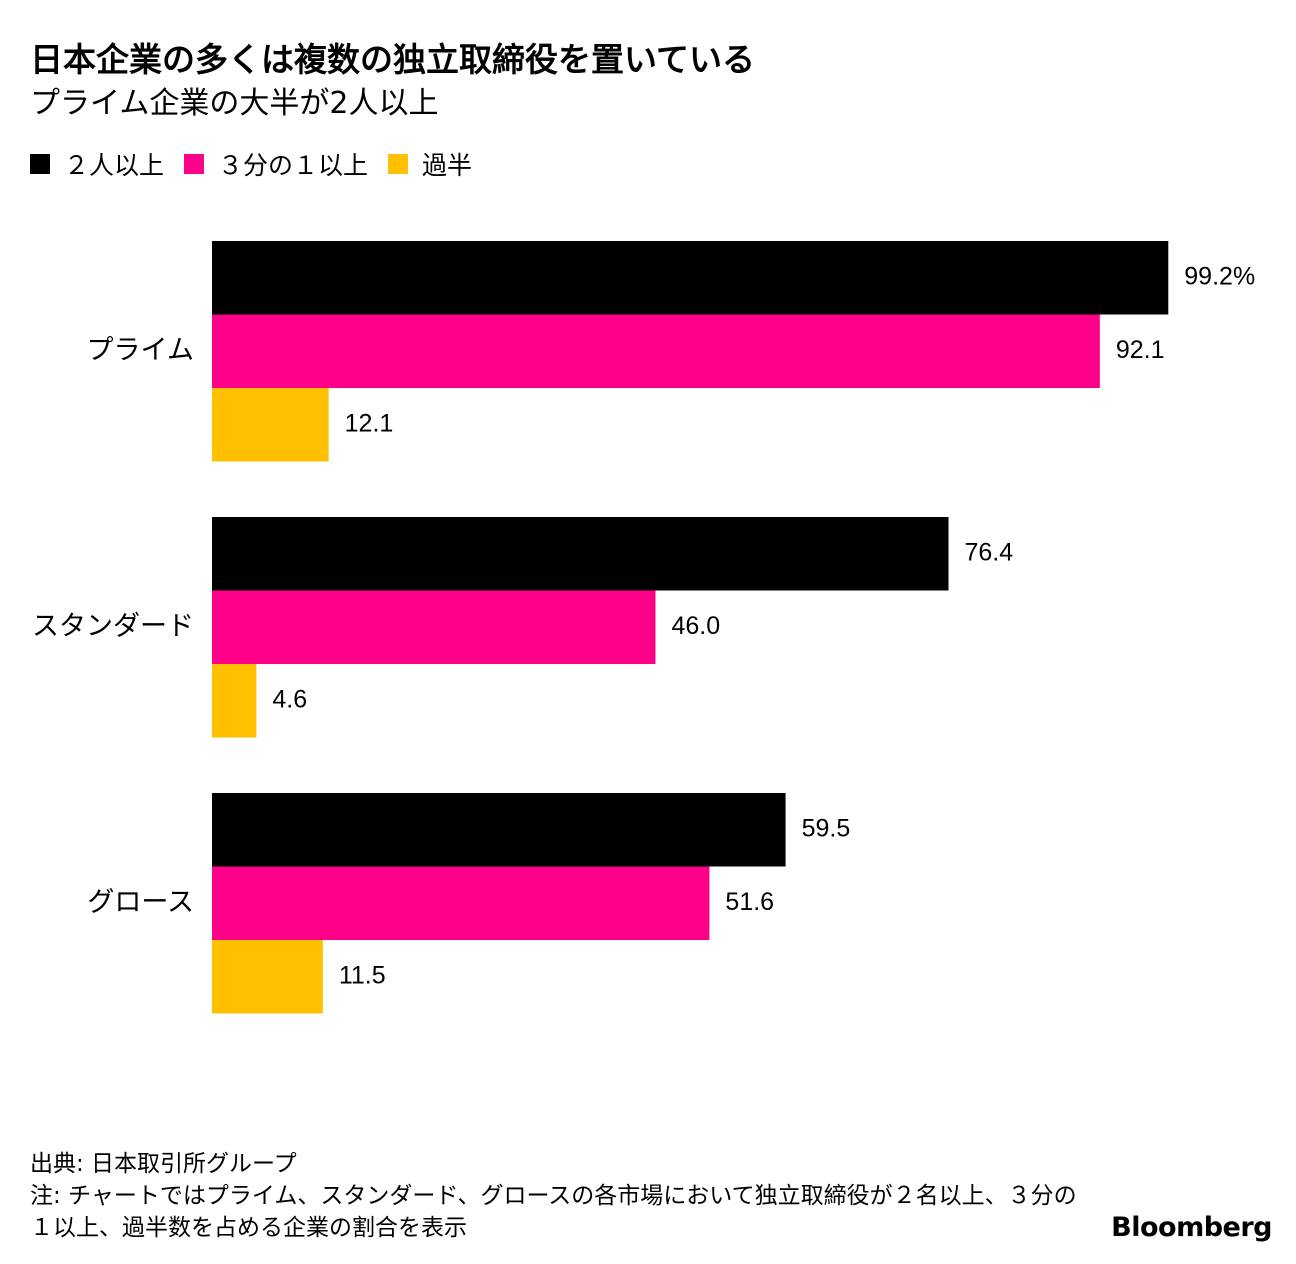  Describe the element at coordinates (826, 828) in the screenshot. I see `data-label: 59.5` at that location.